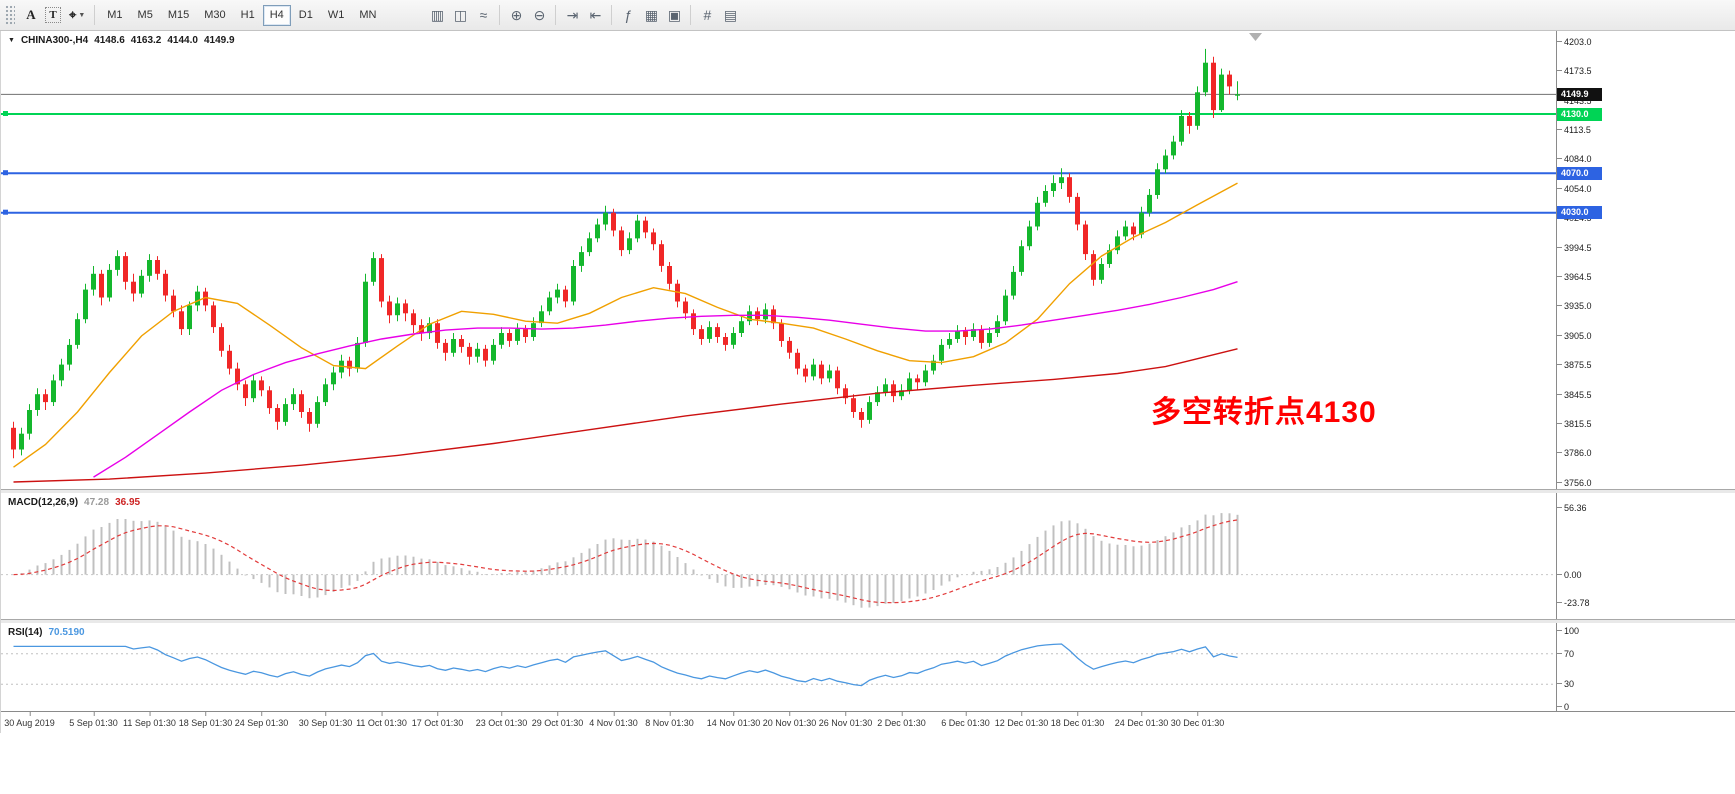 The height and width of the screenshot is (794, 1735). What do you see at coordinates (1574, 483) in the screenshot?
I see `price-tick-label: 3756.0` at bounding box center [1574, 483].